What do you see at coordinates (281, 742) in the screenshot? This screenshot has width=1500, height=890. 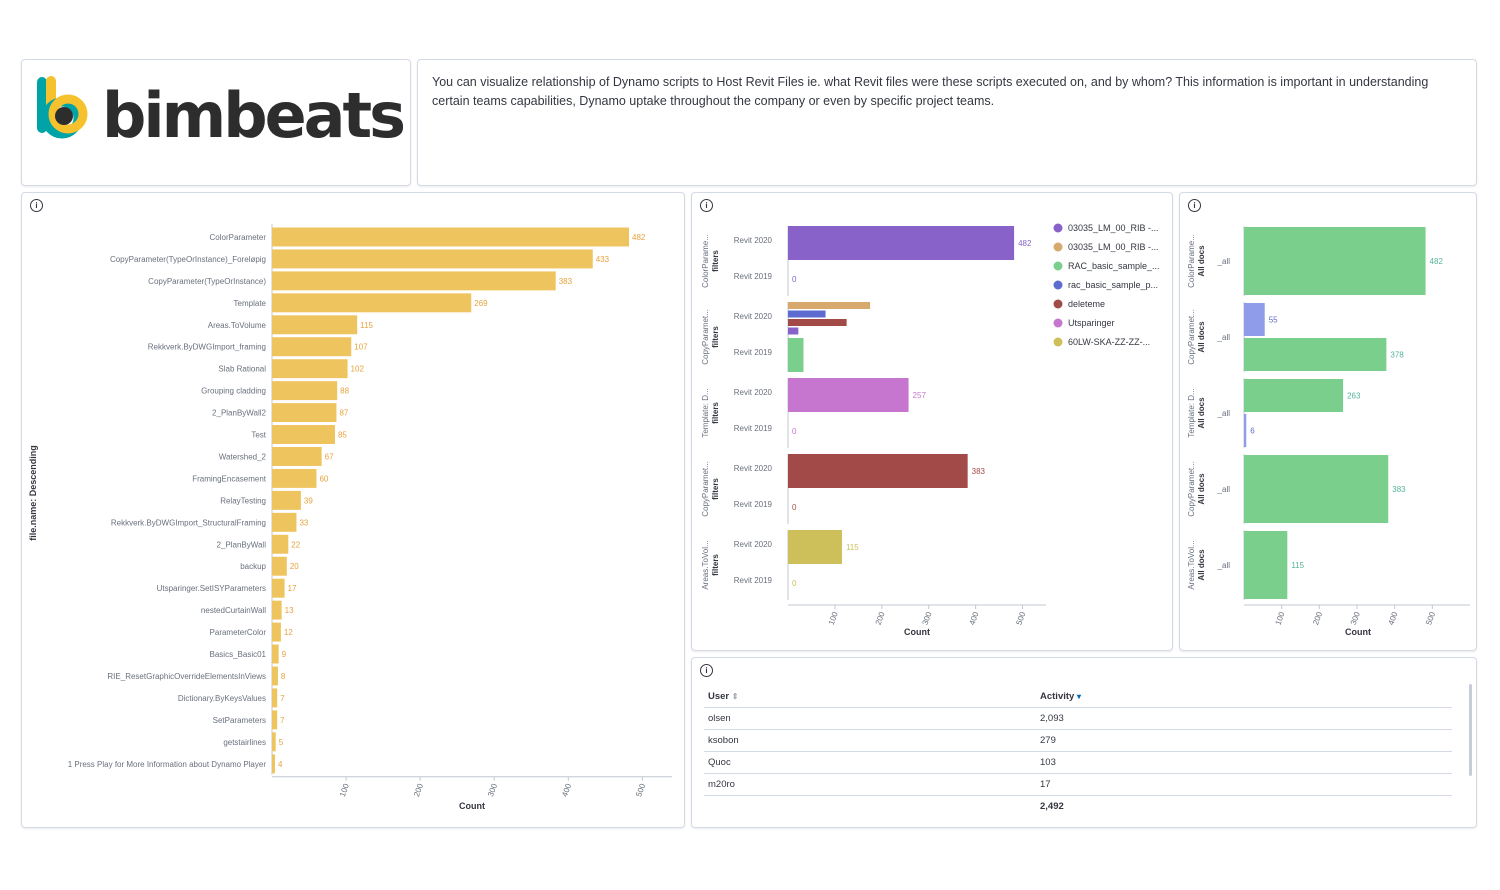 I see `value-label: 5` at bounding box center [281, 742].